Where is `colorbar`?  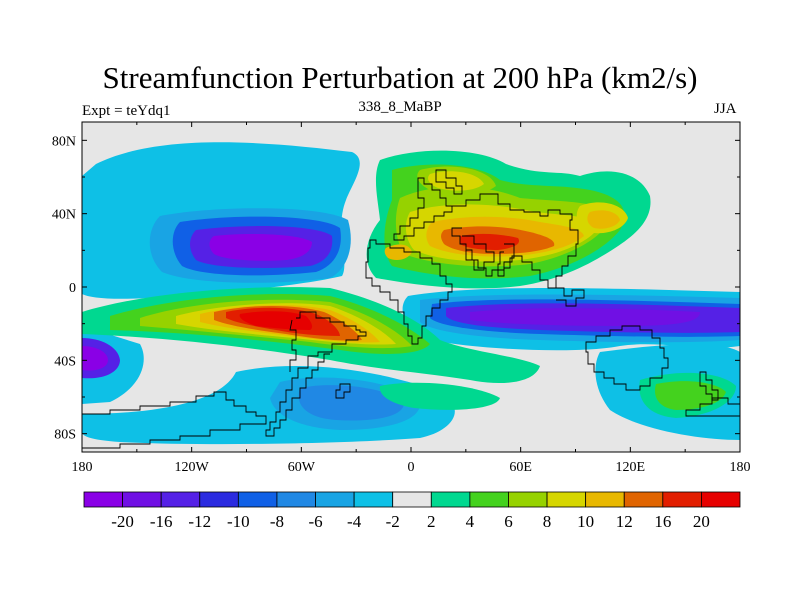 colorbar is located at coordinates (412, 499).